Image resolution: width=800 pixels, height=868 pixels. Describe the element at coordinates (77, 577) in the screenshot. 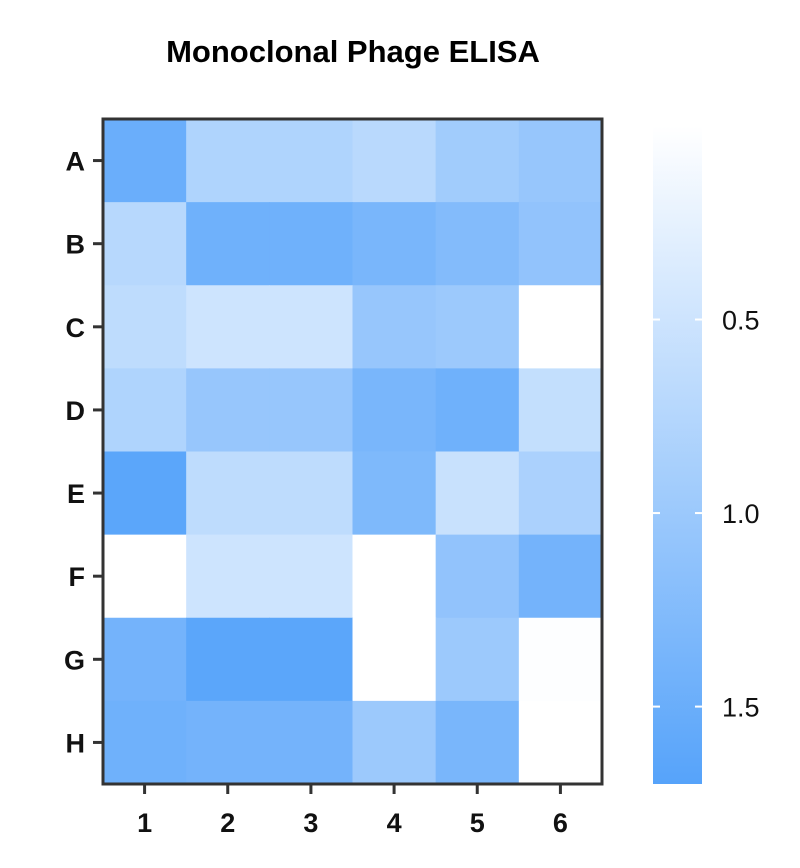

I see `y-tick-label-F: F` at that location.